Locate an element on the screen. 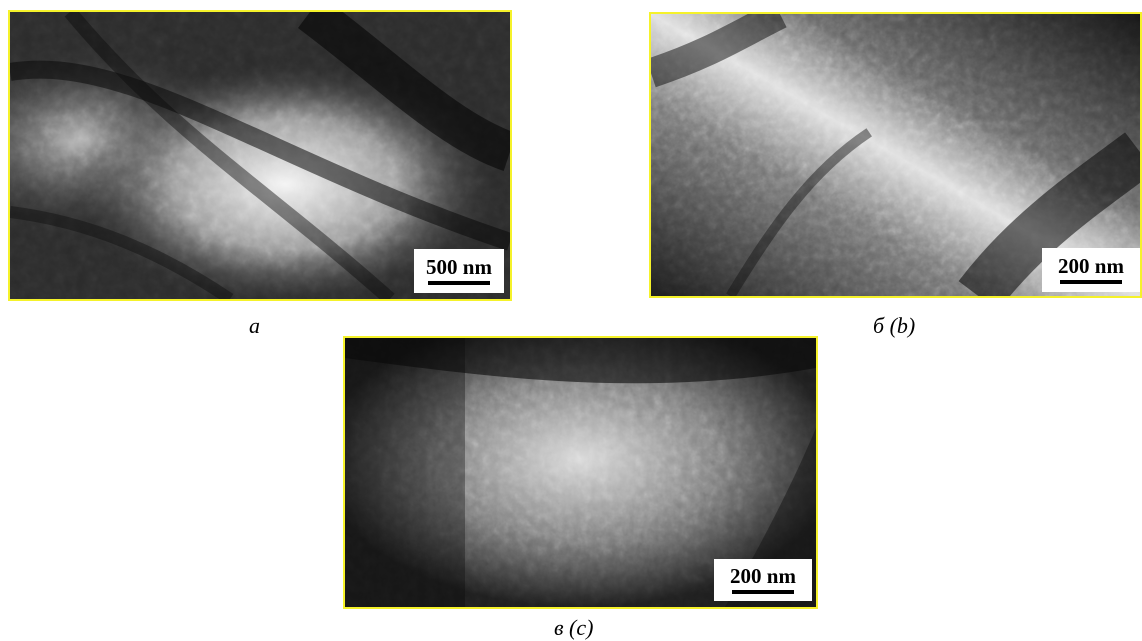 This screenshot has height=641, width=1142. scale-bar-c: 200 nm is located at coordinates (763, 580).